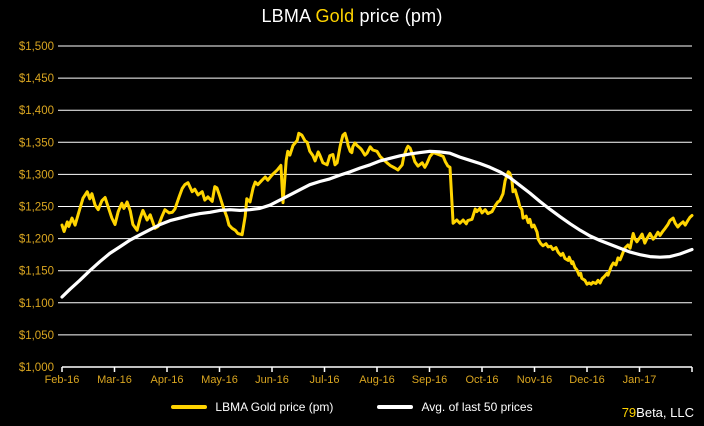 Image resolution: width=704 pixels, height=426 pixels. I want to click on y-tick-label: $1,300, so click(36, 175).